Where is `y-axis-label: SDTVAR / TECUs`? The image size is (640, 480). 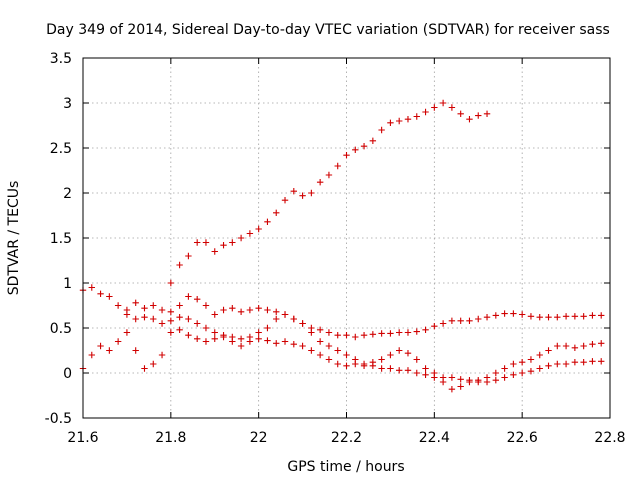
y-axis-label: SDTVAR / TECUs is located at coordinates (14, 238).